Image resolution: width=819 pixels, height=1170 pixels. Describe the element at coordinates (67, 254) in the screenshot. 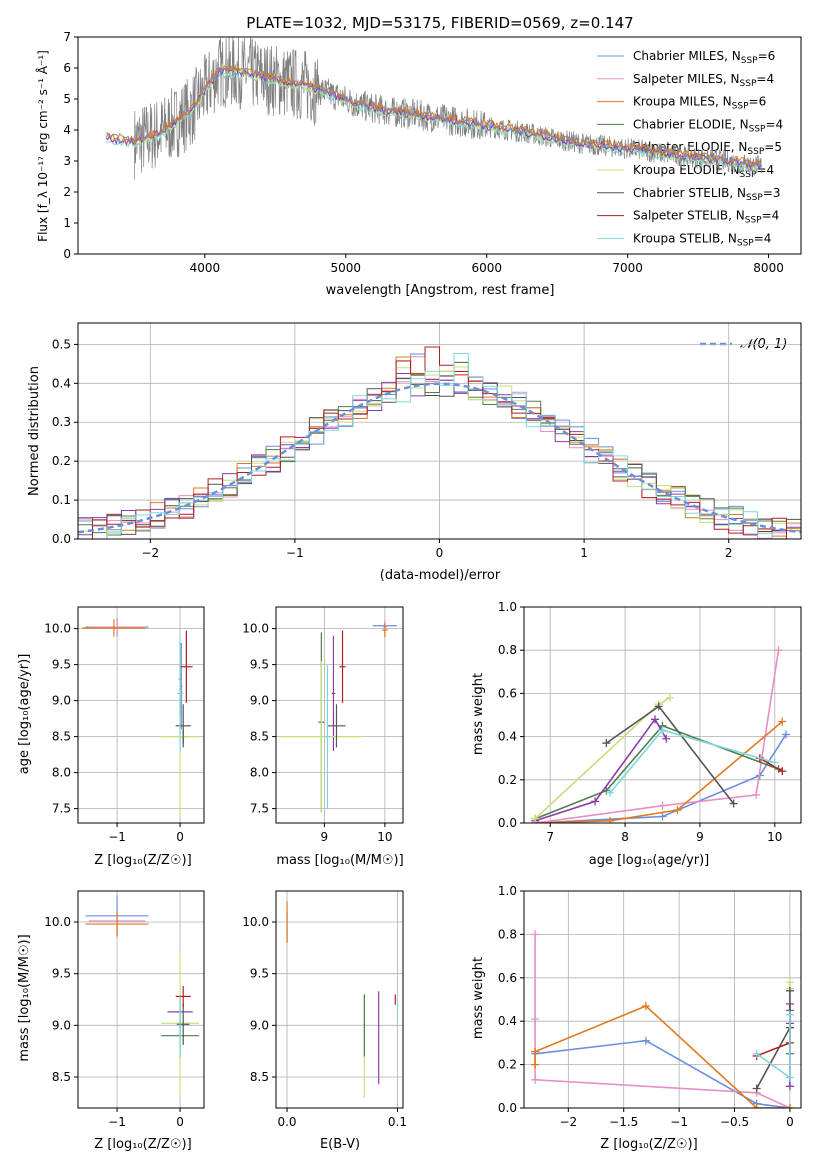

I see `y-tick-label: 0` at that location.